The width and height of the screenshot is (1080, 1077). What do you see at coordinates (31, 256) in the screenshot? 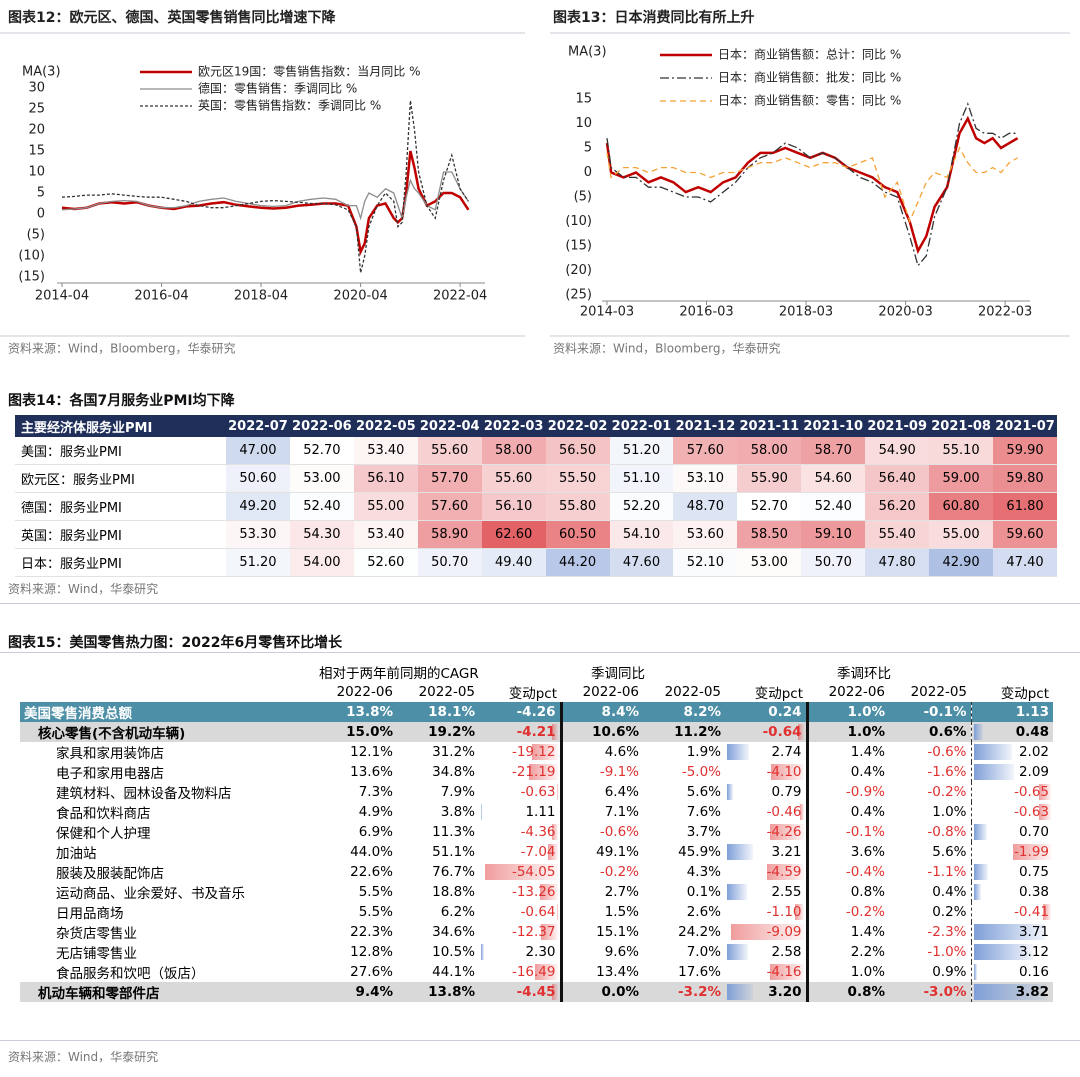
I see `y-tick-label: (10)` at bounding box center [31, 256].